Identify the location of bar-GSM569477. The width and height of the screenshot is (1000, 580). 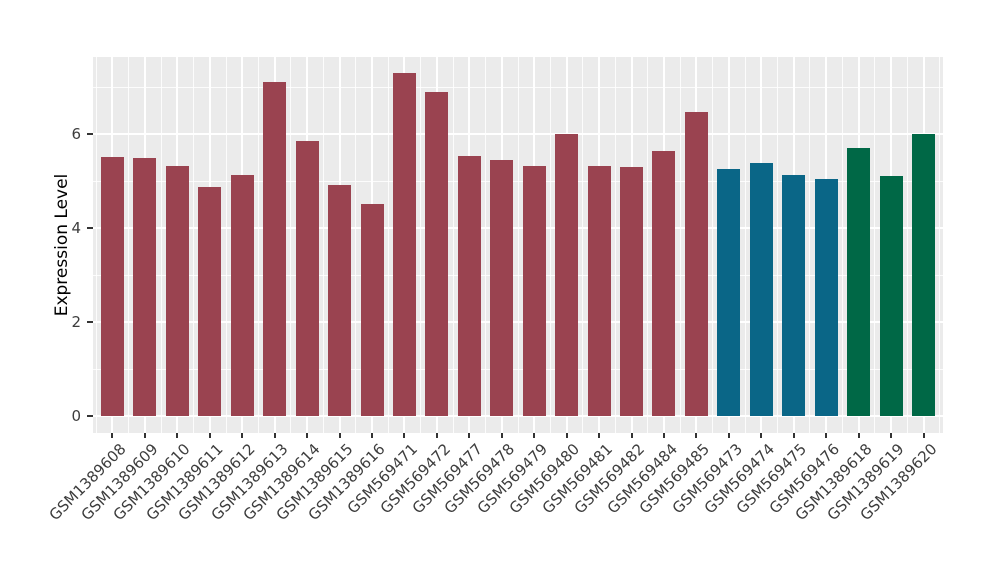
(469, 286).